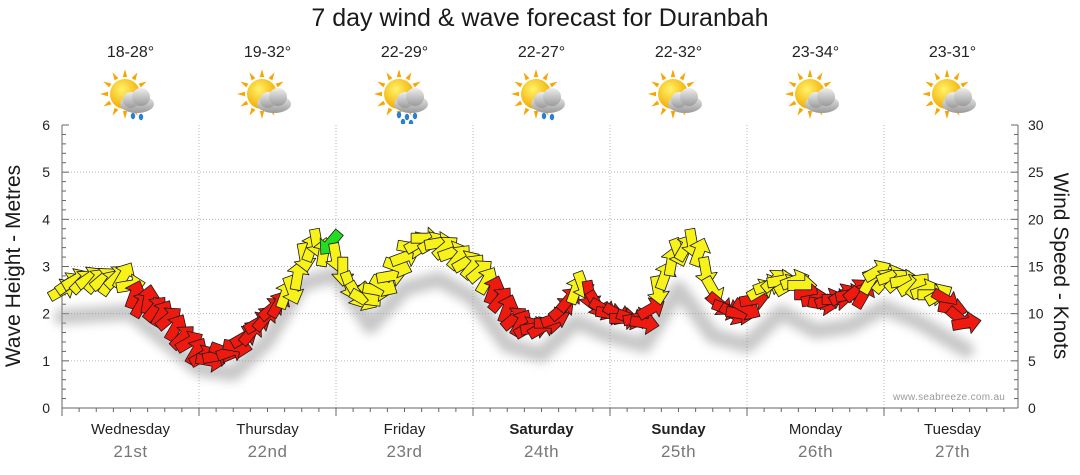 The height and width of the screenshot is (475, 1080). Describe the element at coordinates (130, 52) in the screenshot. I see `temperature-range: 18-28°` at that location.